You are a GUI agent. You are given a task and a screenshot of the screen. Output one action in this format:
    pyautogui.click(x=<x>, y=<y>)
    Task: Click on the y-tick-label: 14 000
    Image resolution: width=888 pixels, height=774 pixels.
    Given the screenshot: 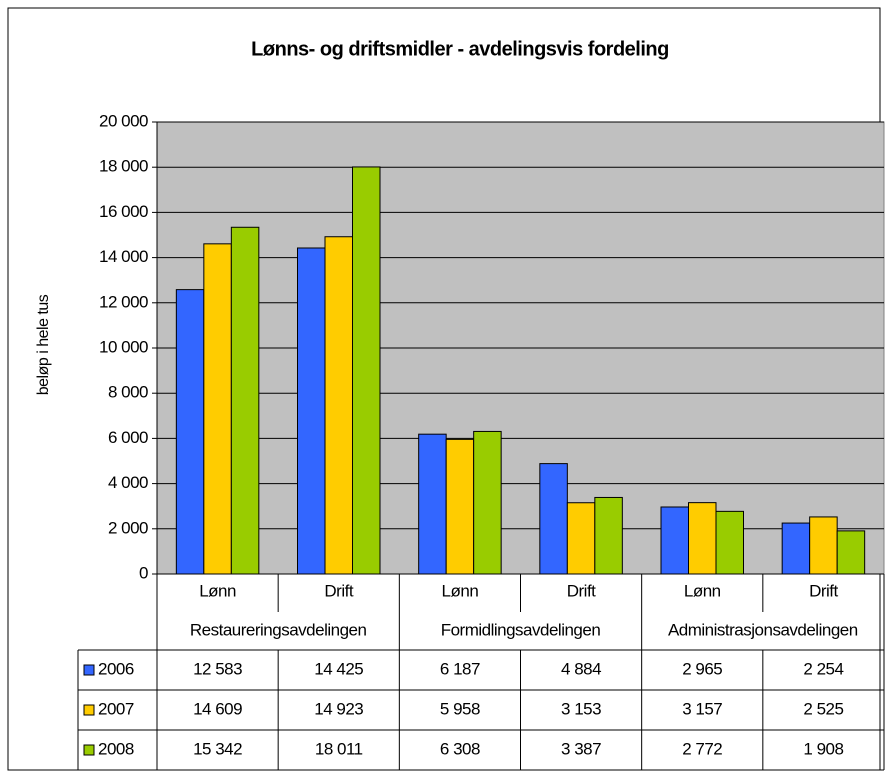 What is the action you would take?
    pyautogui.click(x=123, y=256)
    